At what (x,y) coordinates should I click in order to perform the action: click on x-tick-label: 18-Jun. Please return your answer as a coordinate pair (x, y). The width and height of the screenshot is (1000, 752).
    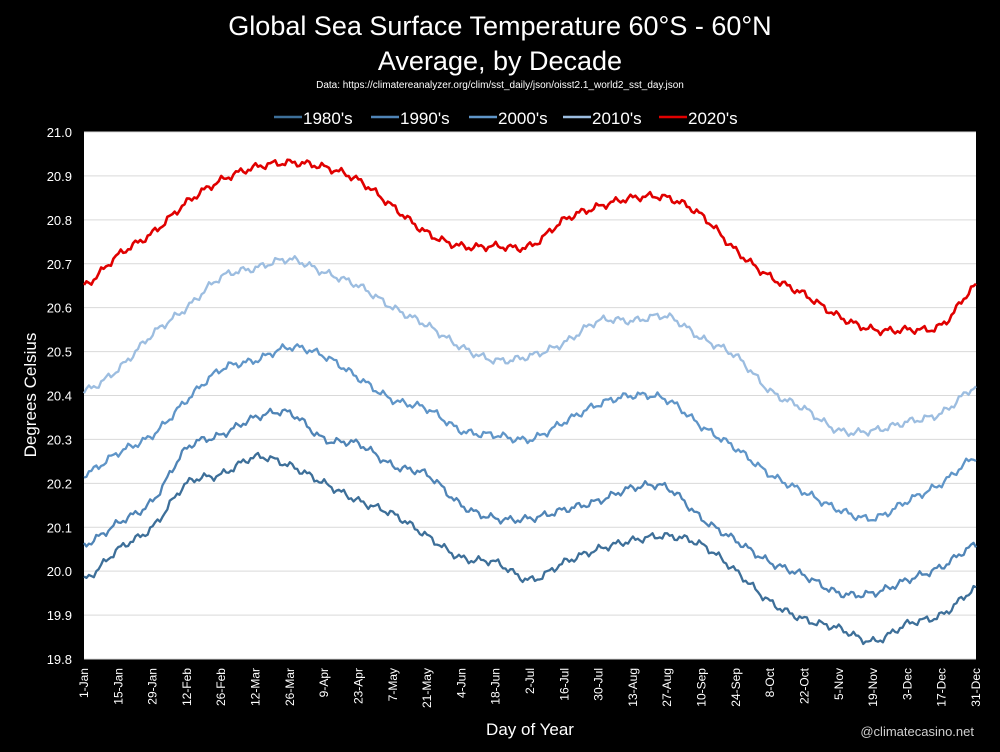
    Looking at the image, I should click on (496, 686).